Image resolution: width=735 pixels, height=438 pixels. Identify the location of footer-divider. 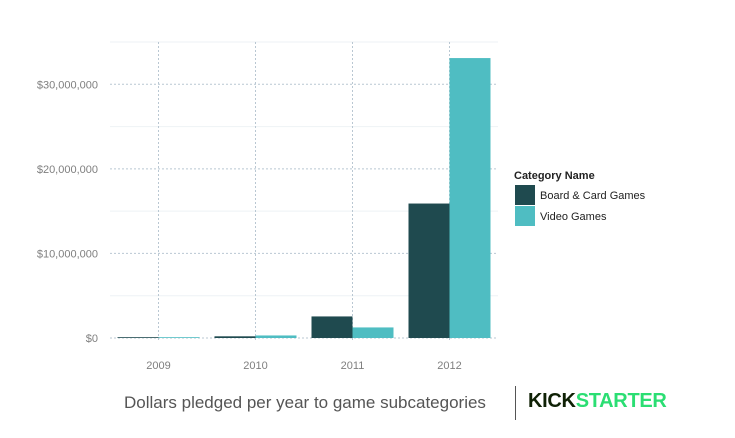
(515, 403).